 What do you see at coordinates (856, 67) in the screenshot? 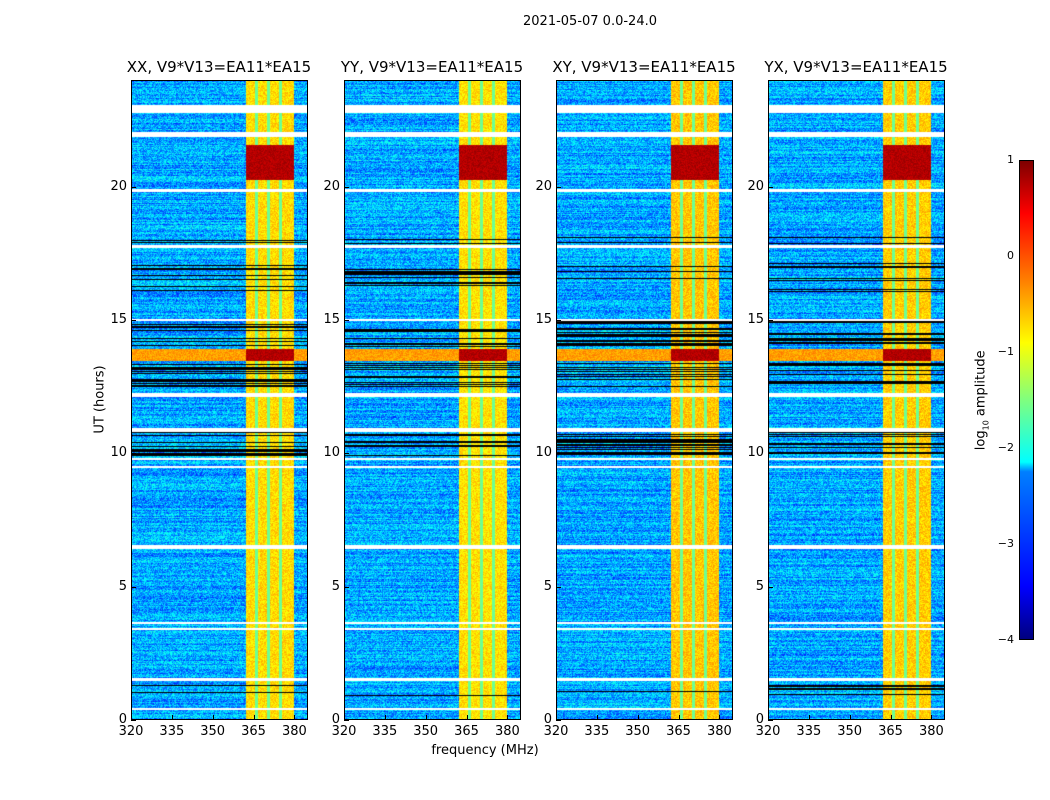
I see `panel-title: YX, V9*V13=EA11*EA15` at bounding box center [856, 67].